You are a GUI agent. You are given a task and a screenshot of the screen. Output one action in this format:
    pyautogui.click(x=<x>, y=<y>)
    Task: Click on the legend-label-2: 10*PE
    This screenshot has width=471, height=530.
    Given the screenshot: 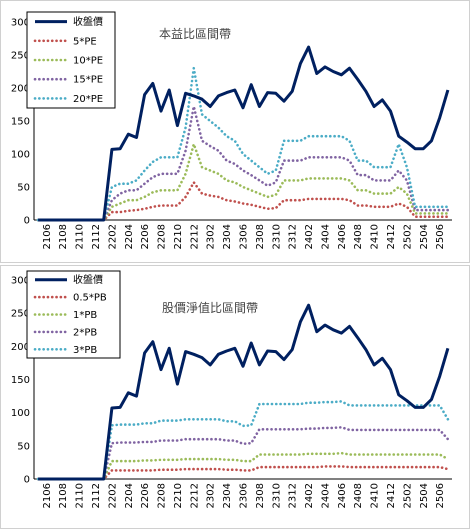 What is the action you would take?
    pyautogui.click(x=88, y=61)
    